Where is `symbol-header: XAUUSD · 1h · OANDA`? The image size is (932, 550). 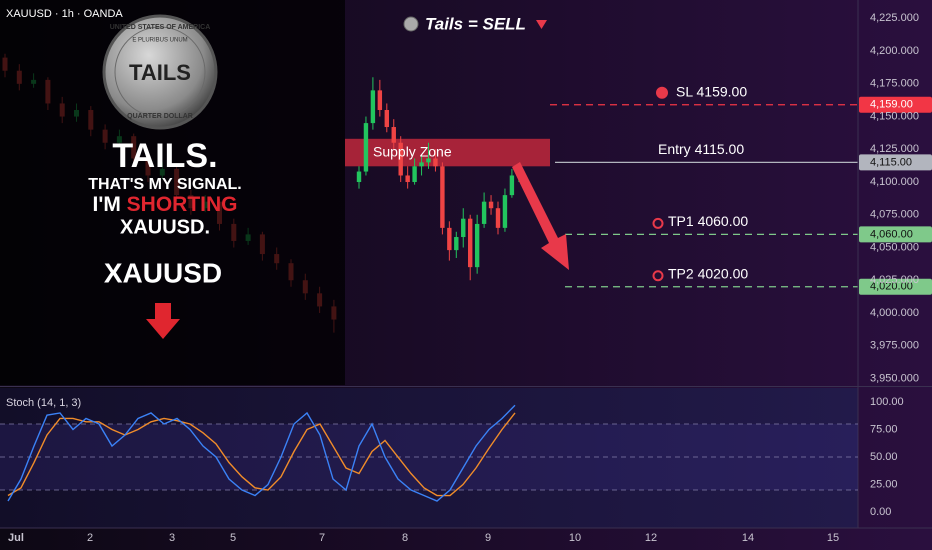
symbol-header: XAUUSD · 1h · OANDA is located at coordinates (64, 14).